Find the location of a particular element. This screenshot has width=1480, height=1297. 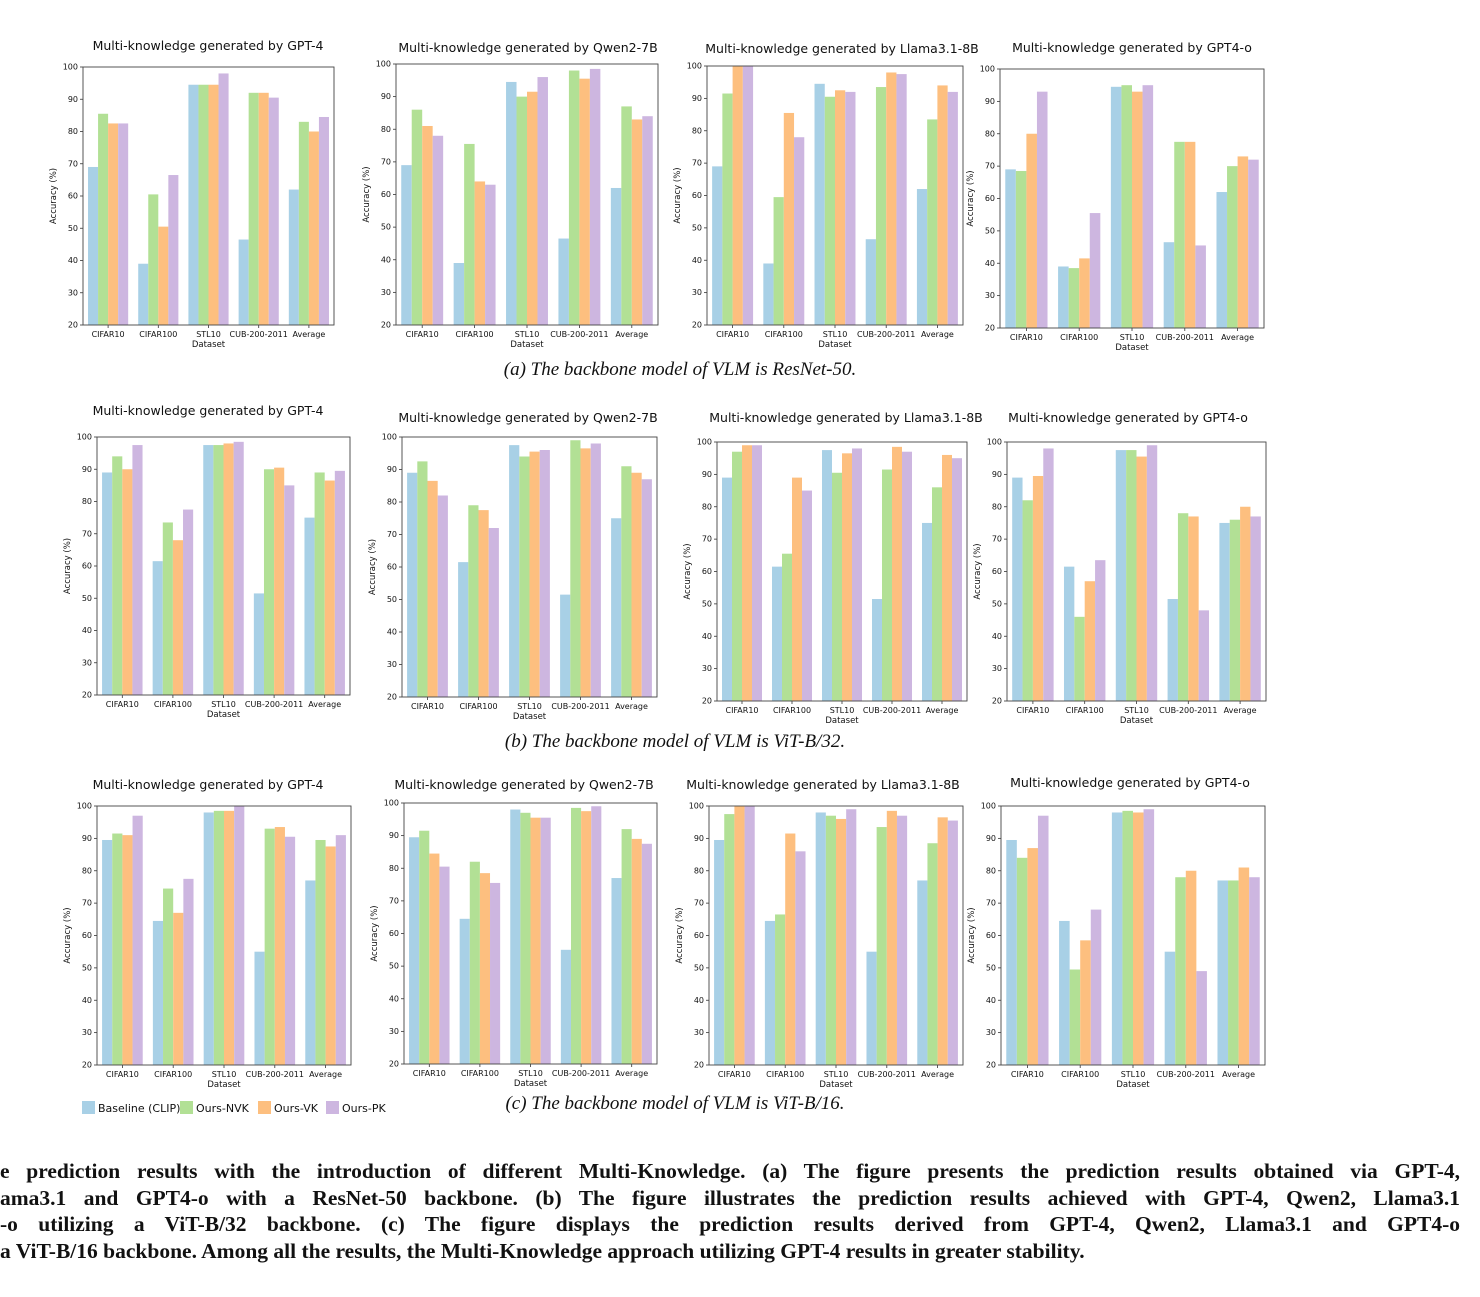

chart-title: Multi-knowledge generated by GPT4-o is located at coordinates (1130, 782).